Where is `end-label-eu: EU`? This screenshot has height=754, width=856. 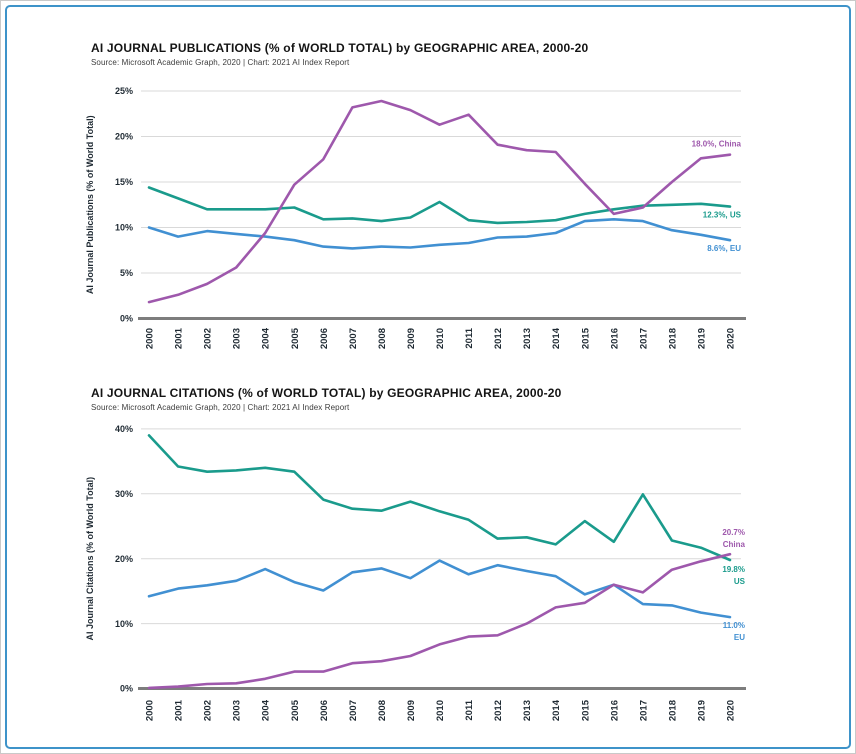
end-label-eu: EU is located at coordinates (739, 637).